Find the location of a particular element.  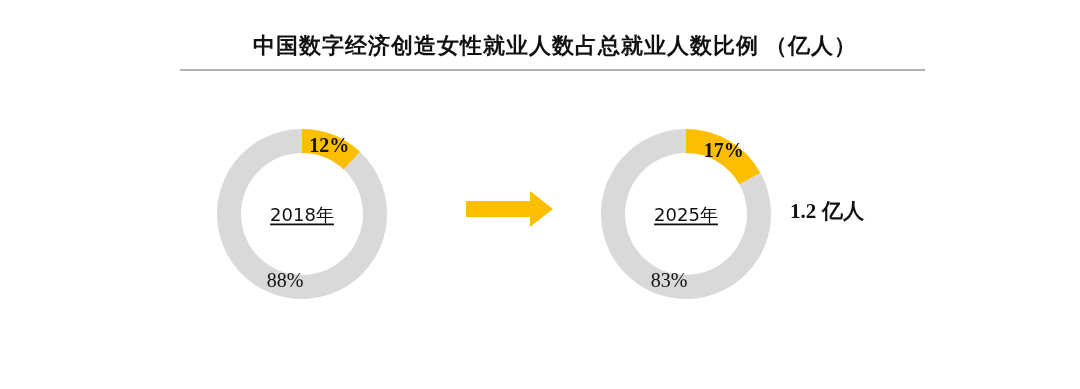

data-label: 83% is located at coordinates (669, 279).